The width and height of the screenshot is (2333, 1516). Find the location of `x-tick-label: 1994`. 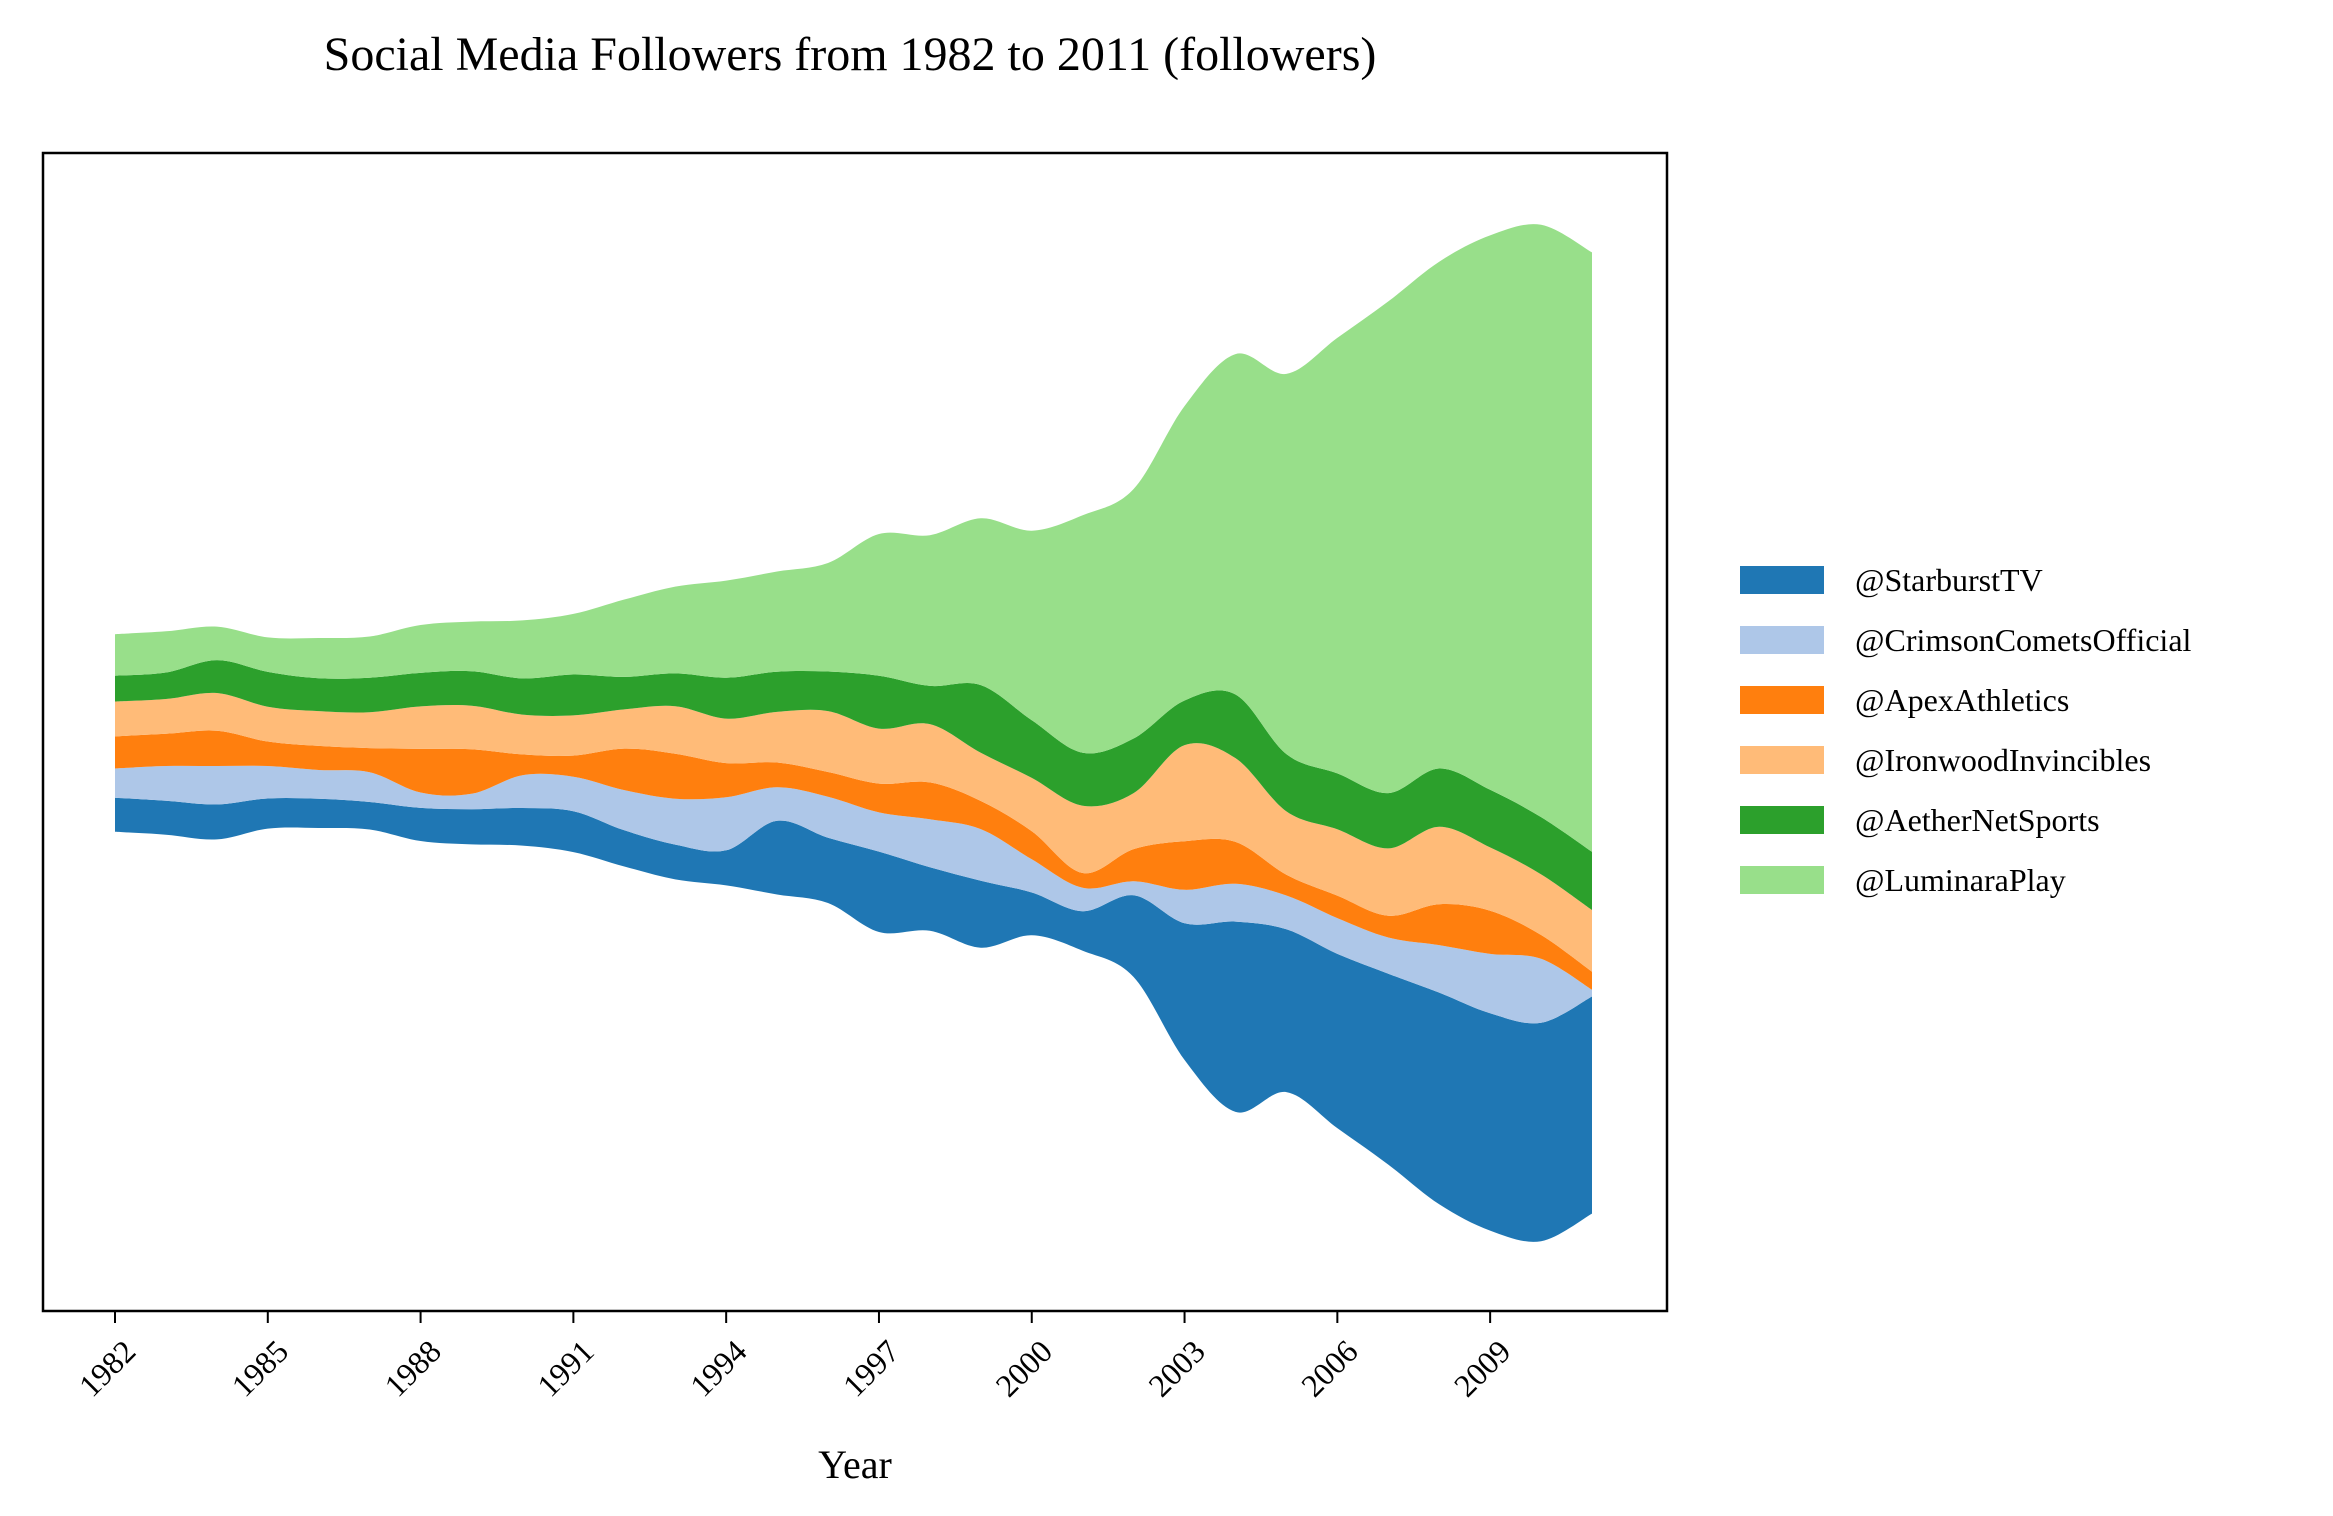

x-tick-label: 1994 is located at coordinates (718, 1368).